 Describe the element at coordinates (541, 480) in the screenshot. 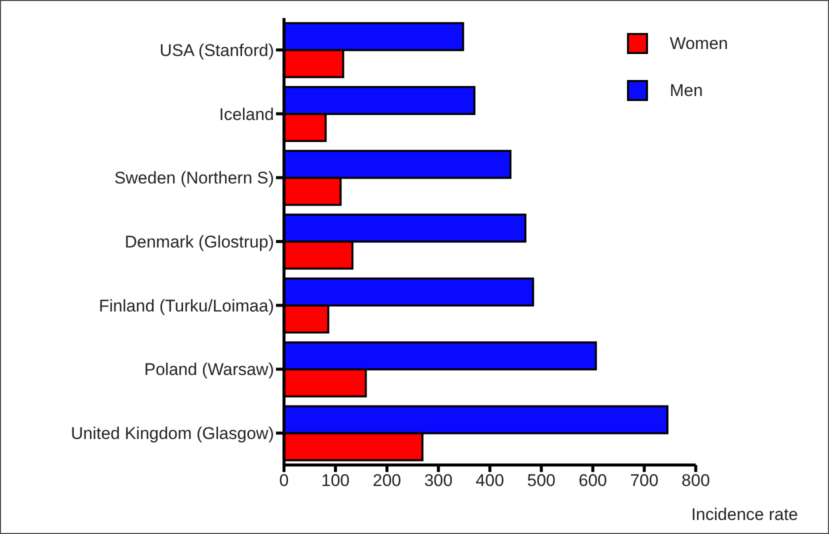

I see `x-tick-label: 500` at that location.